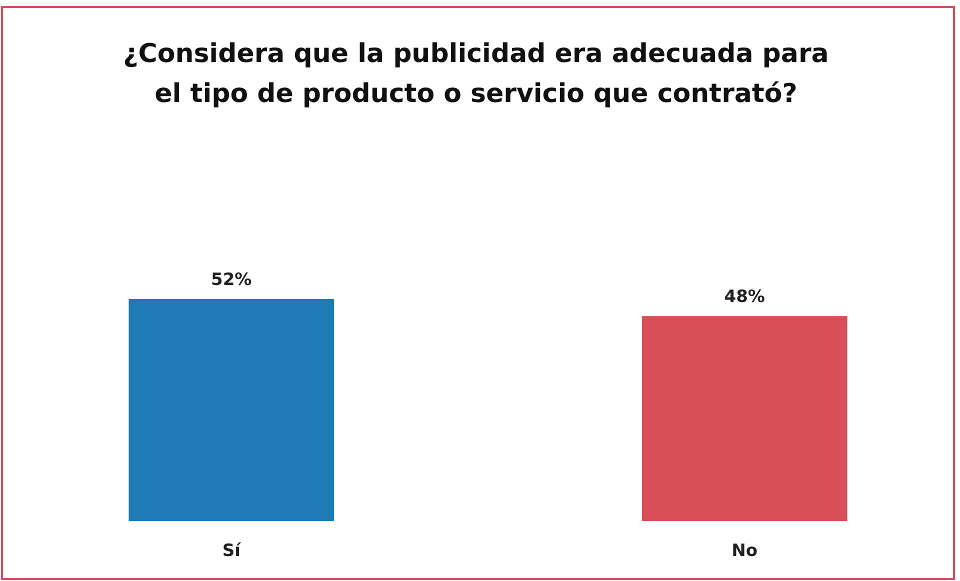 Image resolution: width=960 pixels, height=581 pixels. Describe the element at coordinates (745, 551) in the screenshot. I see `x-tick-label: No` at that location.